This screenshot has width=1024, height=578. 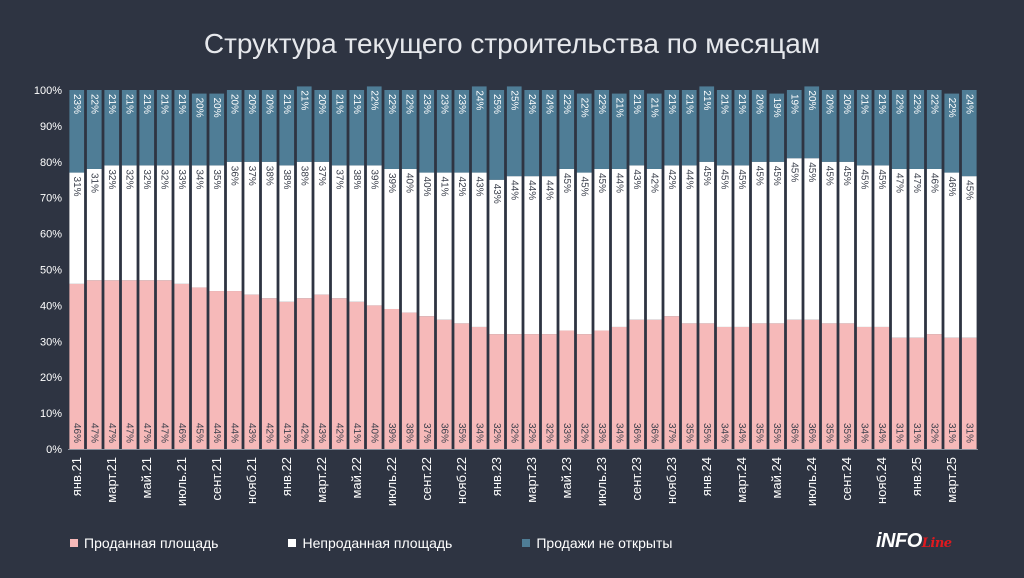 What do you see at coordinates (496, 194) in the screenshot?
I see `data-label: 43%` at bounding box center [496, 194].